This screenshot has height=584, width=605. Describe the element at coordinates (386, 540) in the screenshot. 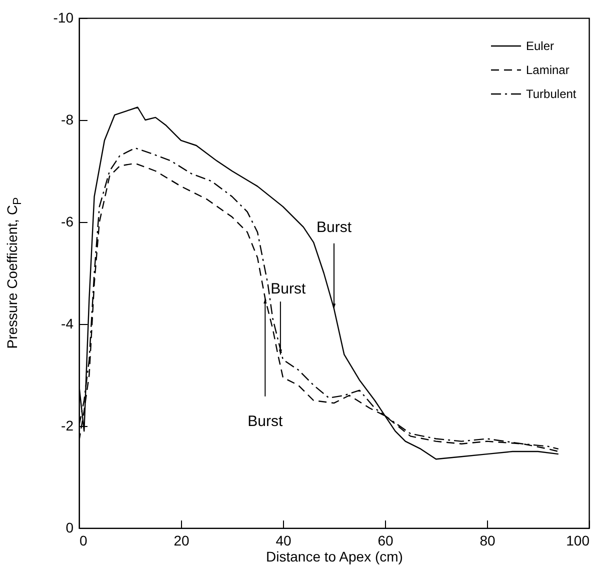

I see `x-tick-label: 60` at that location.